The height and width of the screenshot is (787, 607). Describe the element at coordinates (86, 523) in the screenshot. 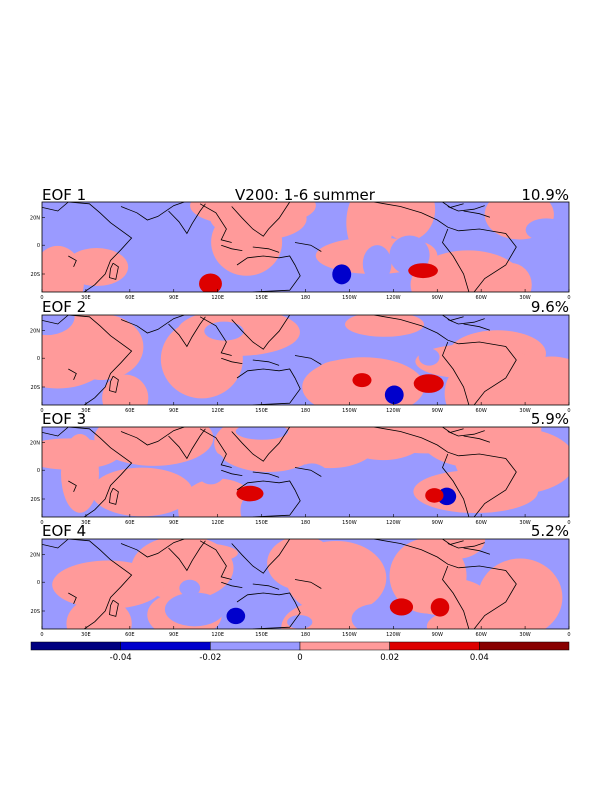

I see `lon-tick-label: 30E` at that location.